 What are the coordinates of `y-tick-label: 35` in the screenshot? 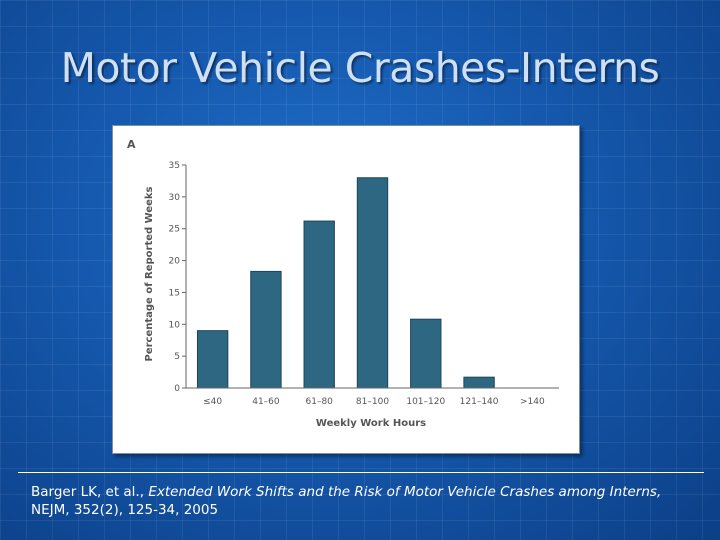 It's located at (174, 166).